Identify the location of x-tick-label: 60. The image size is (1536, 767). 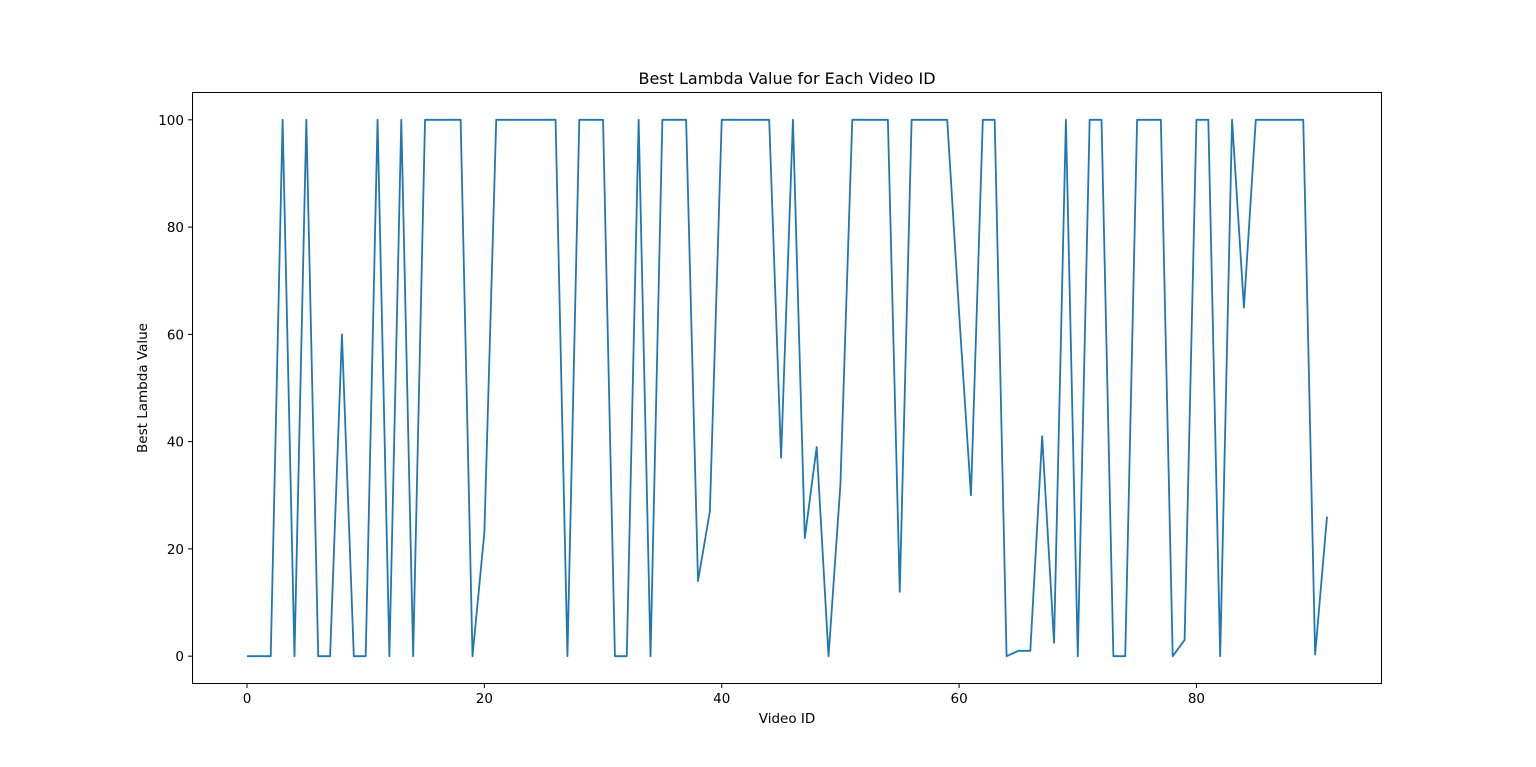
(958, 699).